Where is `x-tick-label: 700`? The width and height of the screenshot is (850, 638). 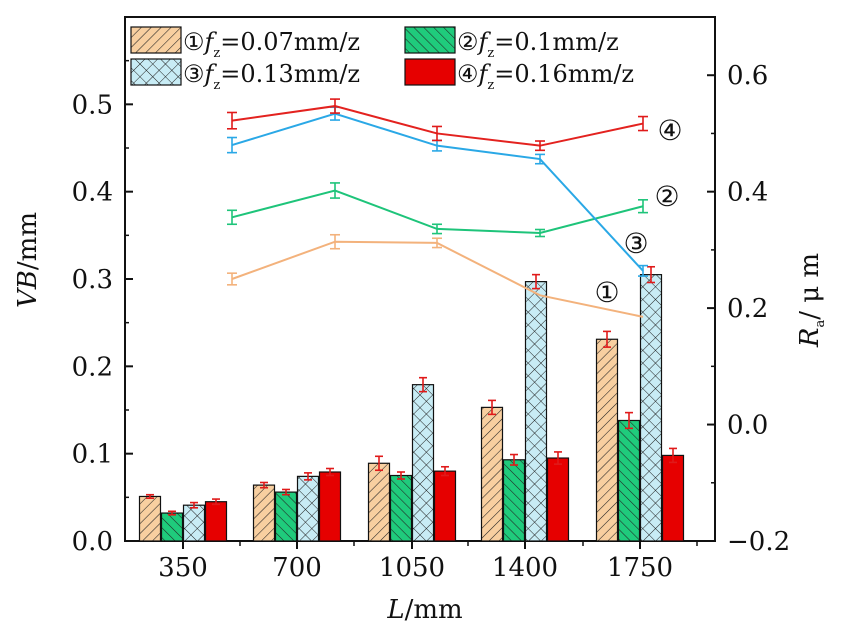
x-tick-label: 700 is located at coordinates (297, 568).